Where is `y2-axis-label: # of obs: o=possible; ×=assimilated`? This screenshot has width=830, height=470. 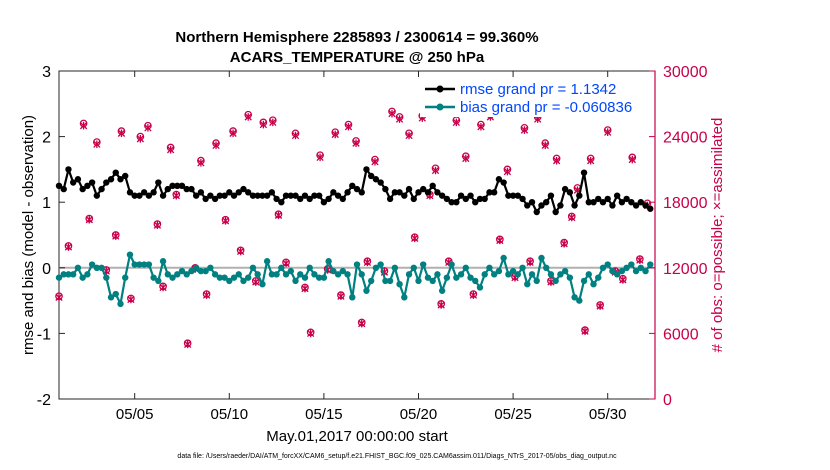
y2-axis-label: # of obs: o=possible; ×=assimilated is located at coordinates (717, 235).